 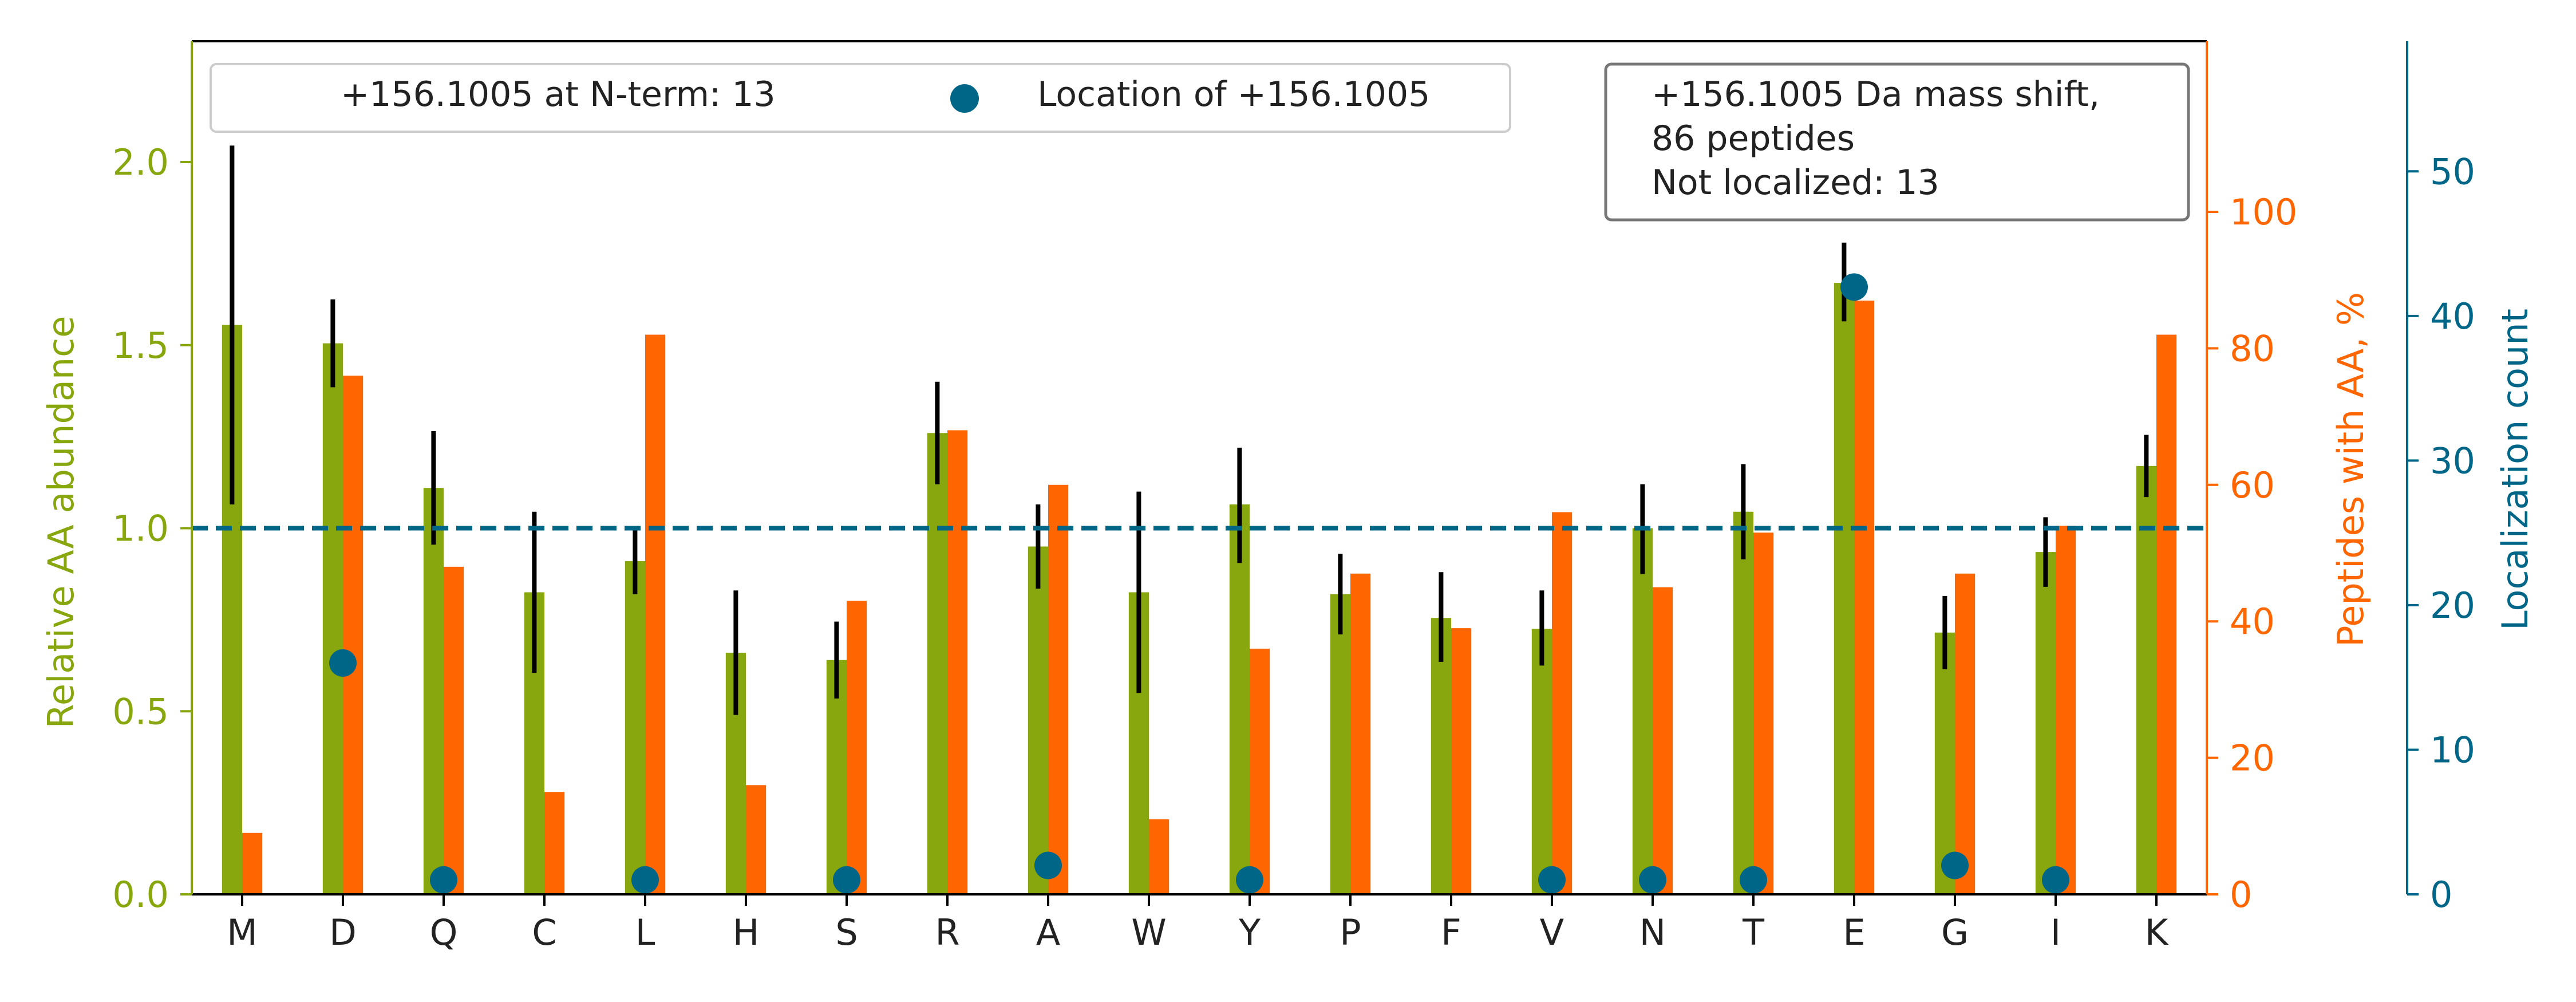 I want to click on y-right2-tick-label-2: 20, so click(x=2452, y=605).